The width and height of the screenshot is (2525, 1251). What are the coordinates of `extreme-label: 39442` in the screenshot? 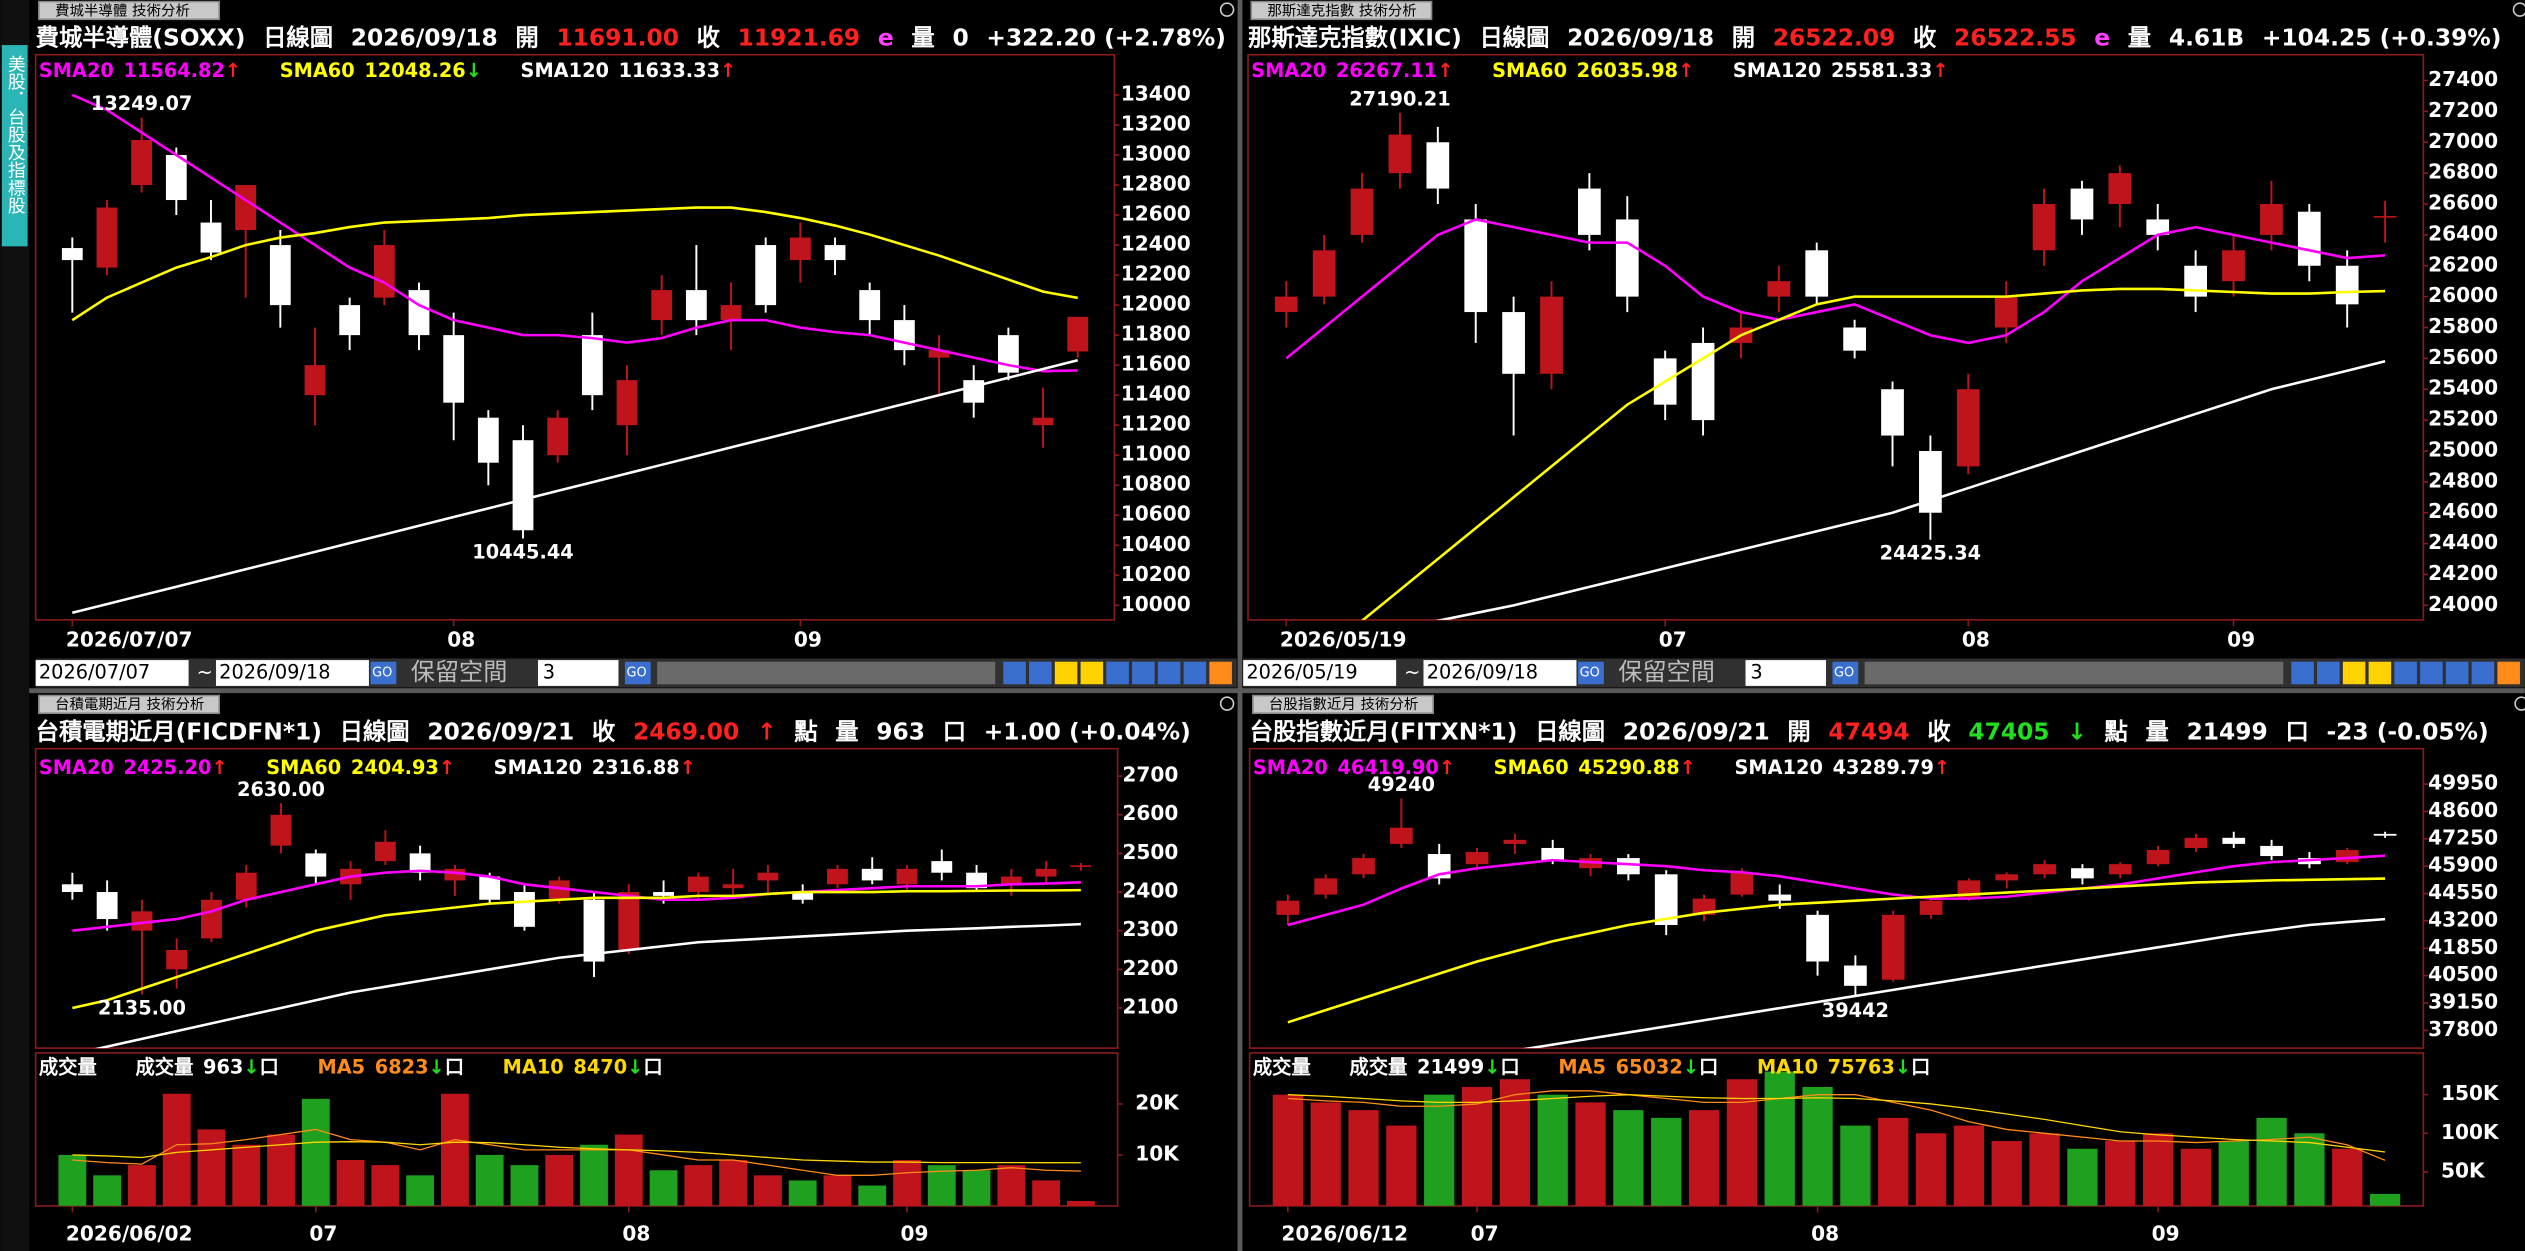 It's located at (1855, 1010).